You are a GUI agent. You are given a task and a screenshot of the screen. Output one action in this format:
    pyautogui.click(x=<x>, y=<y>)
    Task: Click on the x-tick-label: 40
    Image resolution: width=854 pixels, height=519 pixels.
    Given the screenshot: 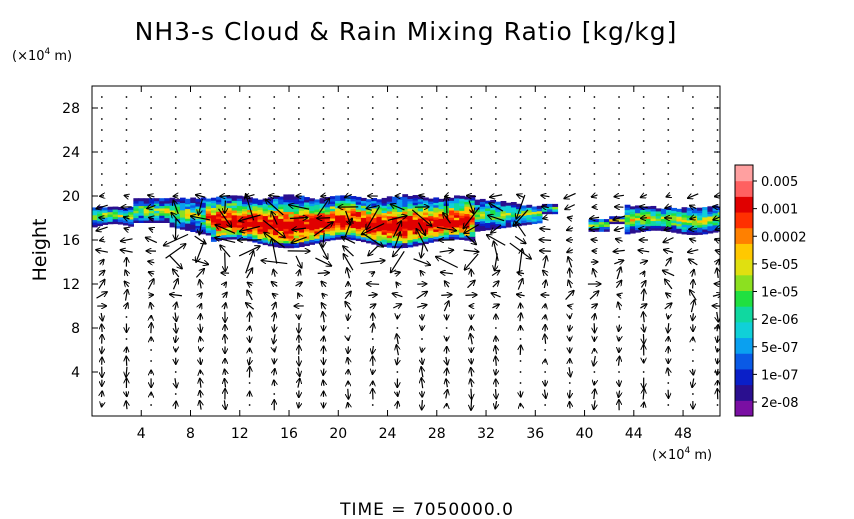 What is the action you would take?
    pyautogui.click(x=585, y=434)
    